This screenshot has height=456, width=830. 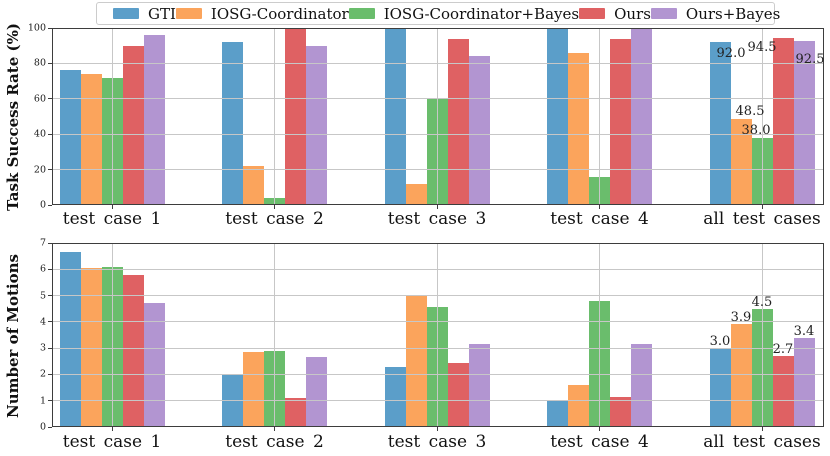 What do you see at coordinates (39, 99) in the screenshot?
I see `y-tick-label: 60` at bounding box center [39, 99].